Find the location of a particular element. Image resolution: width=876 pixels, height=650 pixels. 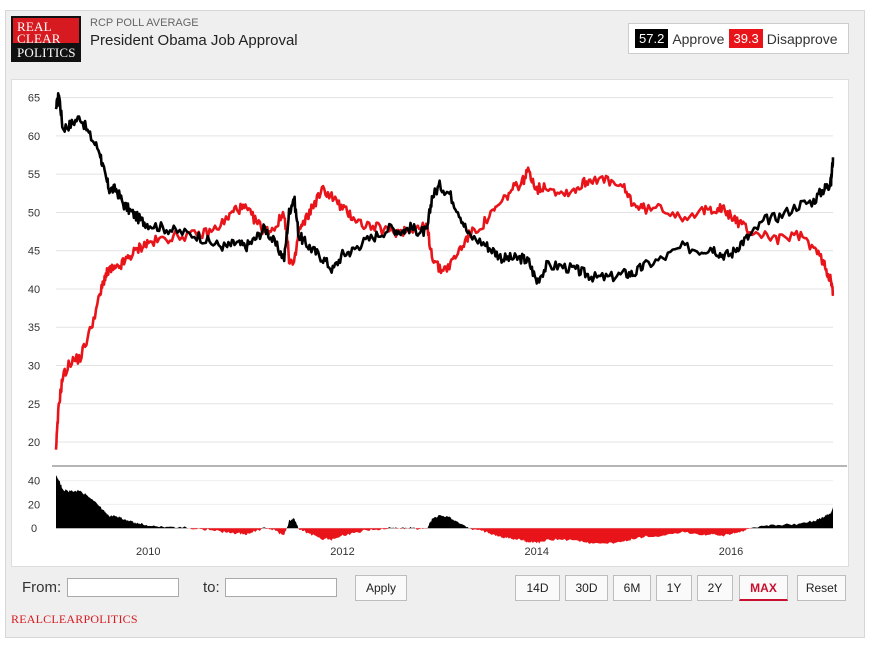

y-tick-label: 40 is located at coordinates (34, 290).